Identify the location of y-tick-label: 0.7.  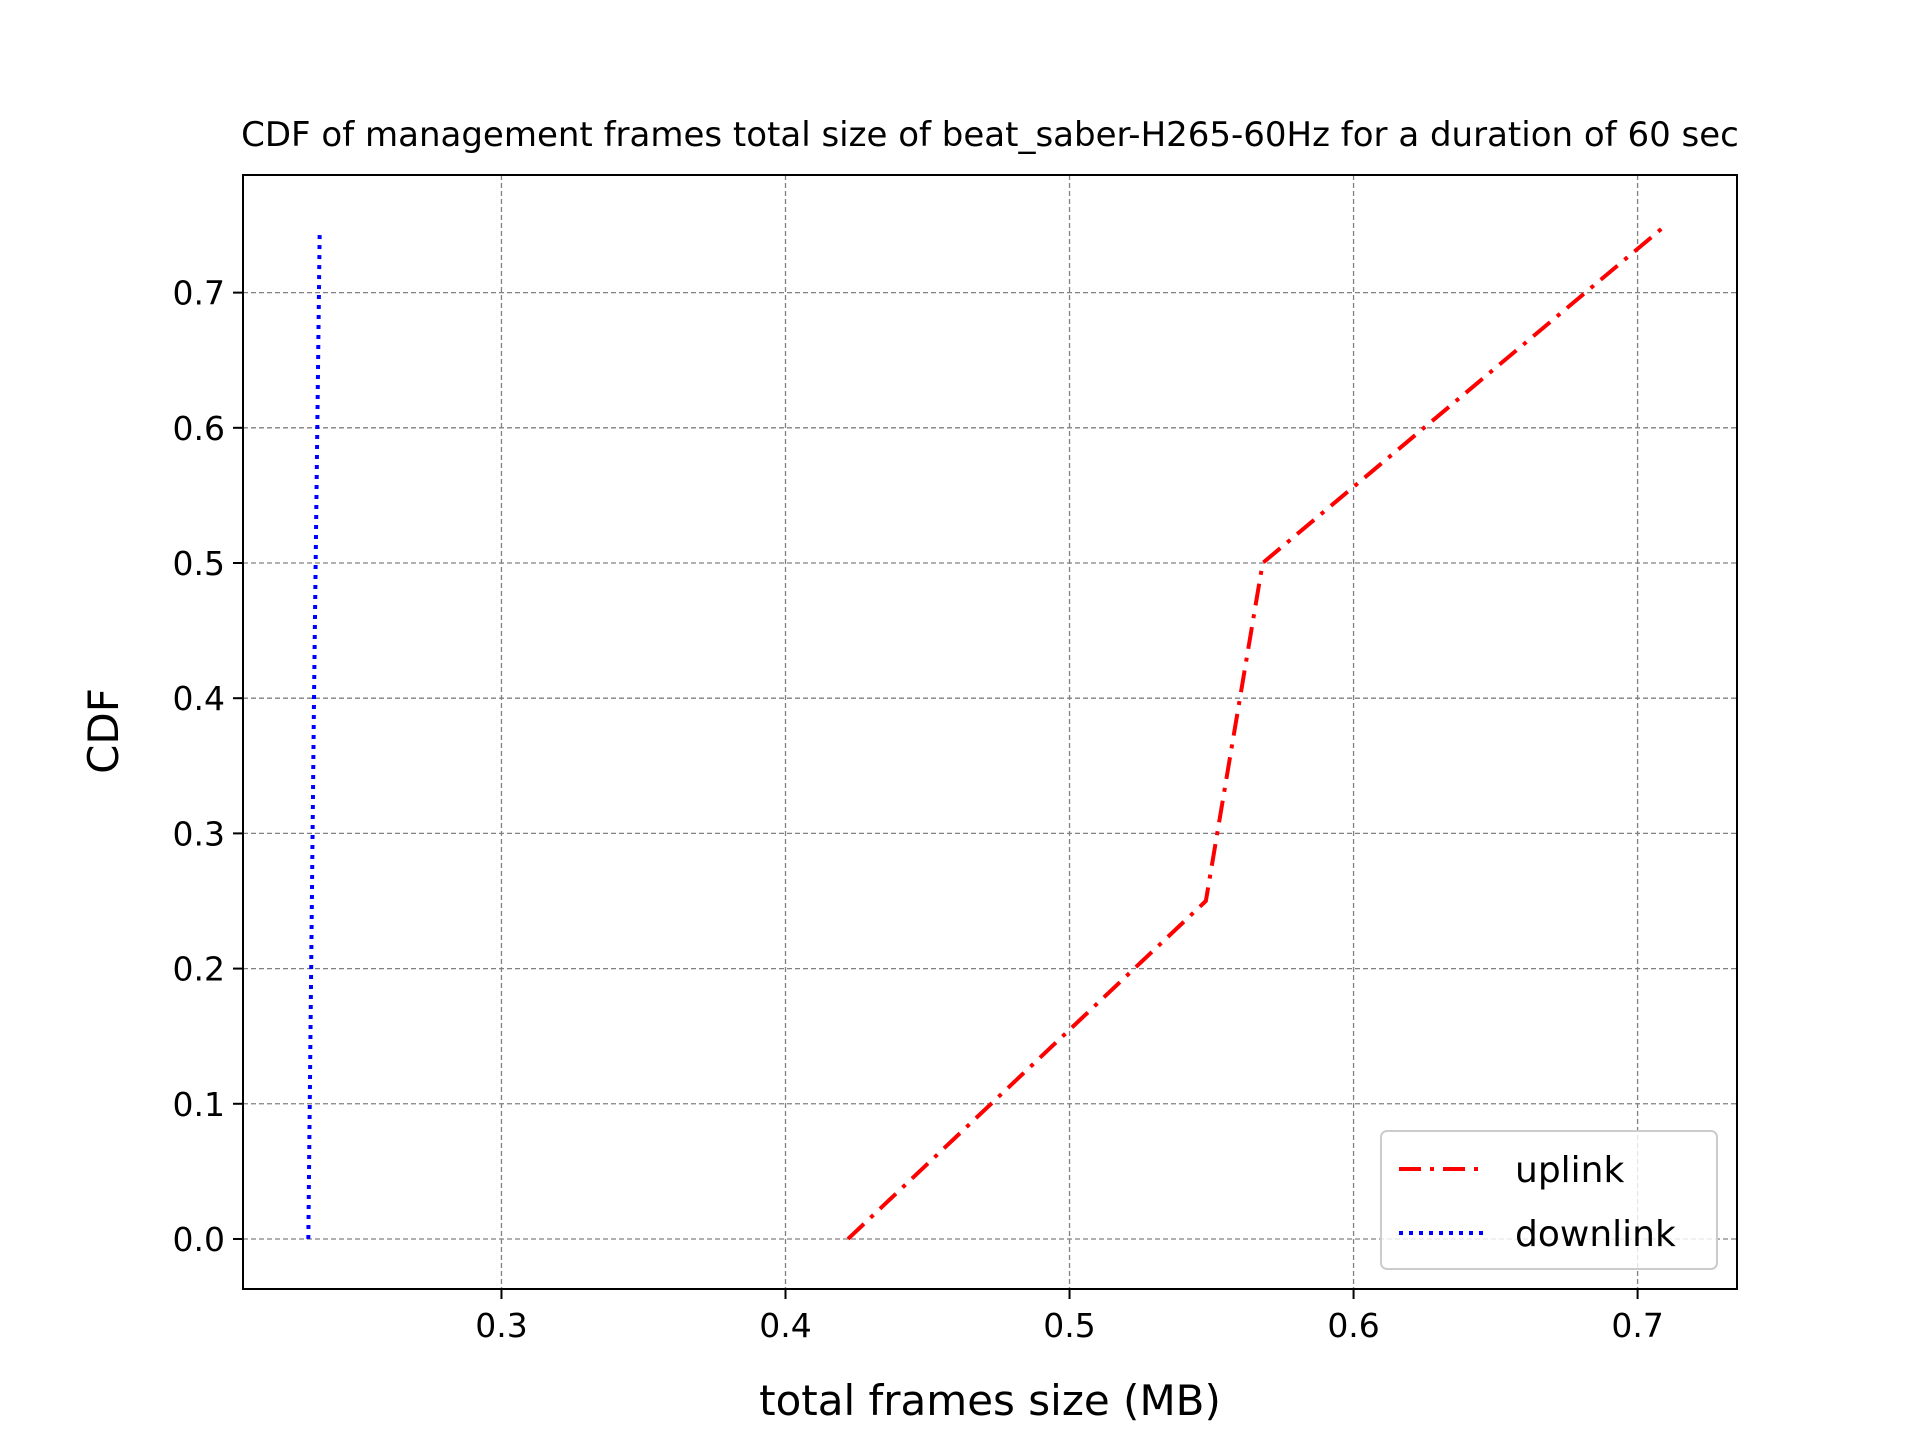
(199, 293).